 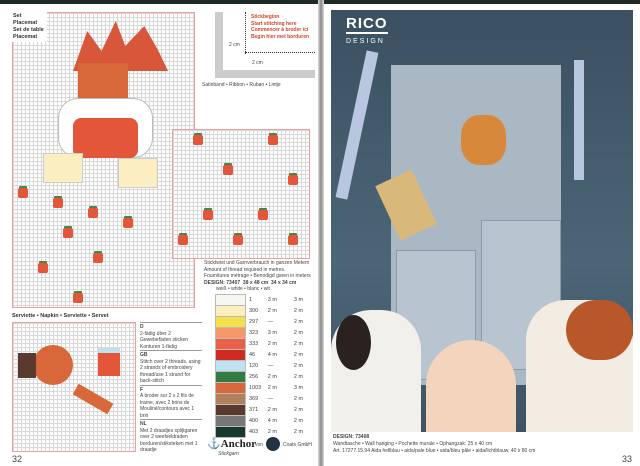 I want to click on plush-pig, so click(x=471, y=386).